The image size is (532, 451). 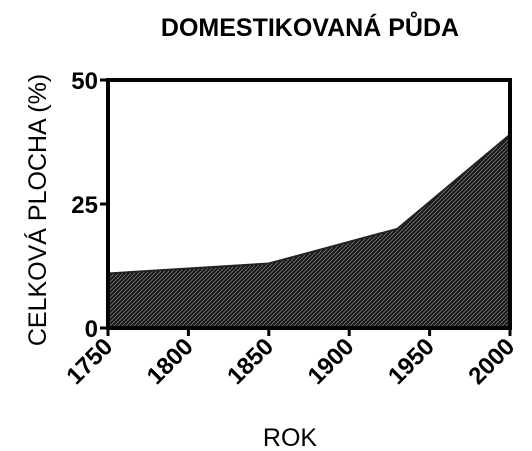 What do you see at coordinates (37, 210) in the screenshot?
I see `y-axis-label: CELKOVÁ PLOCHA (%)` at bounding box center [37, 210].